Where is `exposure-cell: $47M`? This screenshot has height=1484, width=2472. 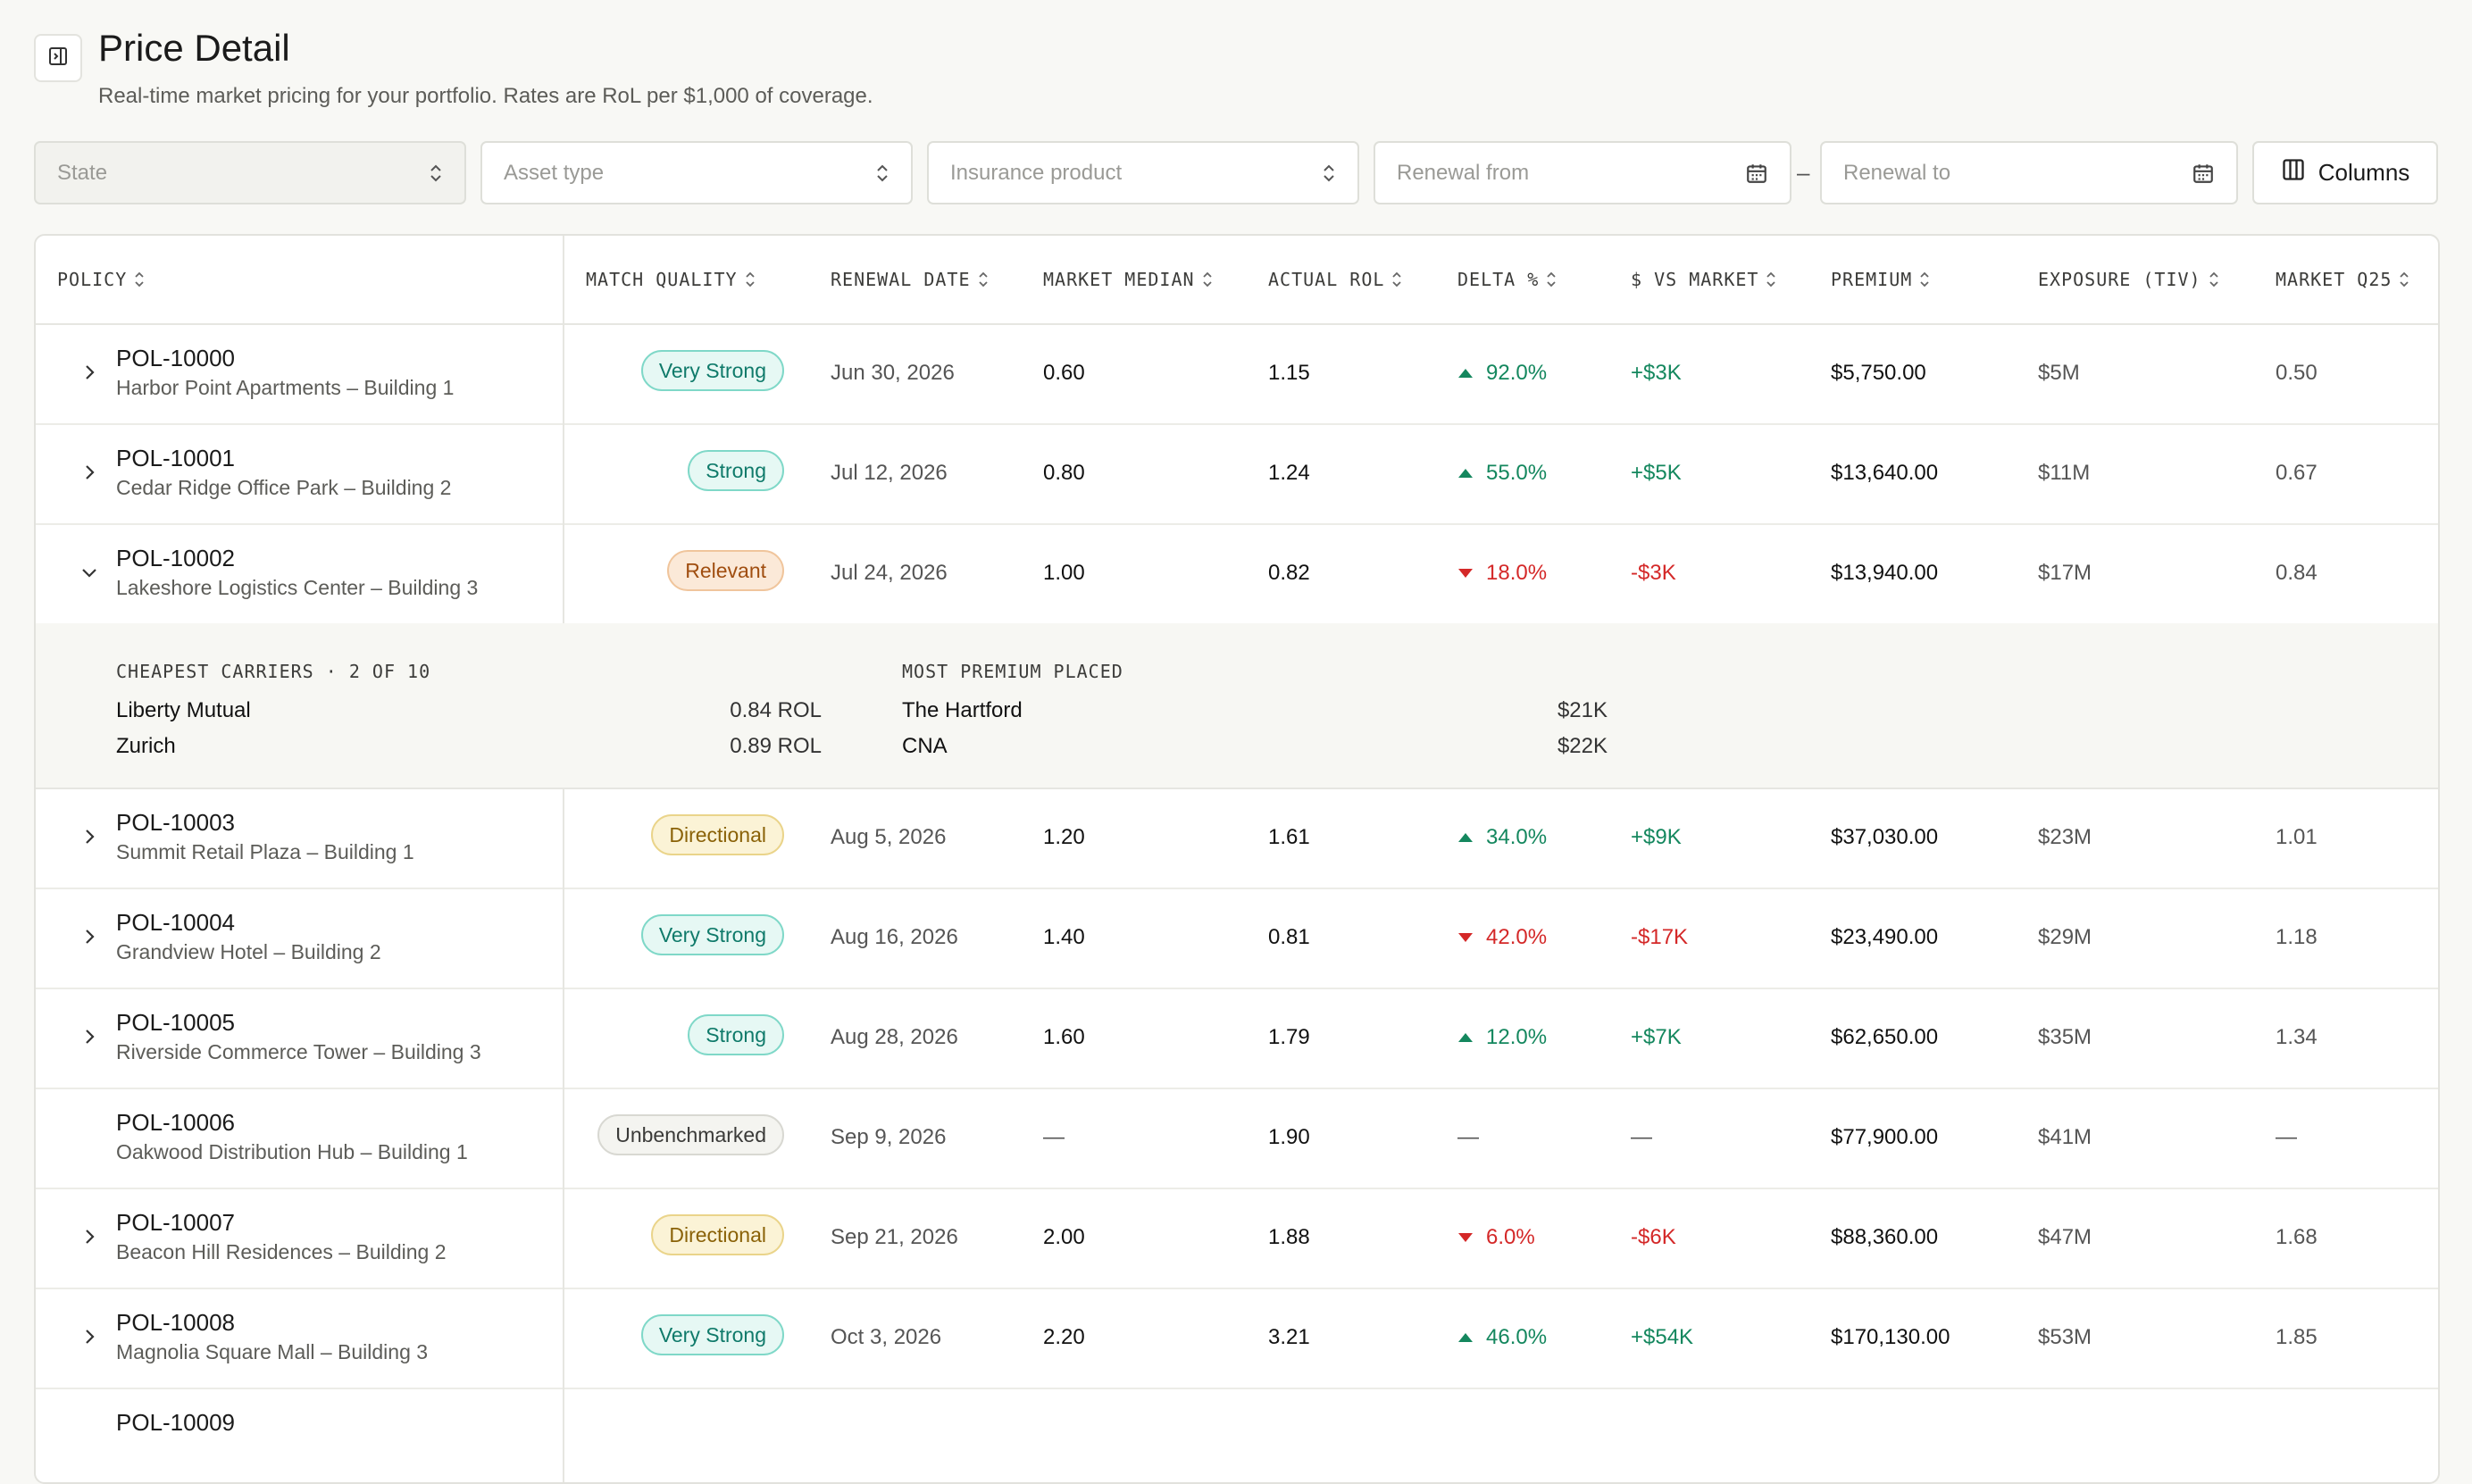 exposure-cell: $47M is located at coordinates (2065, 1237).